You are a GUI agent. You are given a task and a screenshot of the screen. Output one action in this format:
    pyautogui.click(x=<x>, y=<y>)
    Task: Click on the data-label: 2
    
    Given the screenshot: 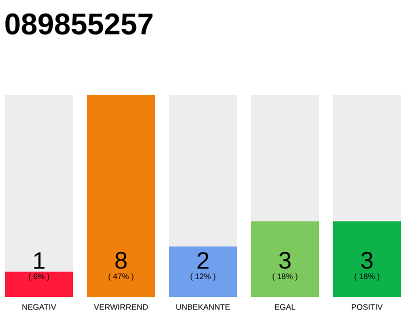 What is the action you would take?
    pyautogui.click(x=203, y=260)
    